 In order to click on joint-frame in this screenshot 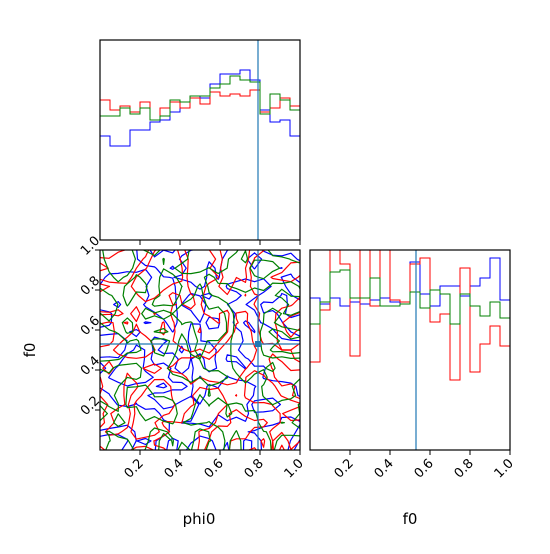, I will do `click(200, 350)`.